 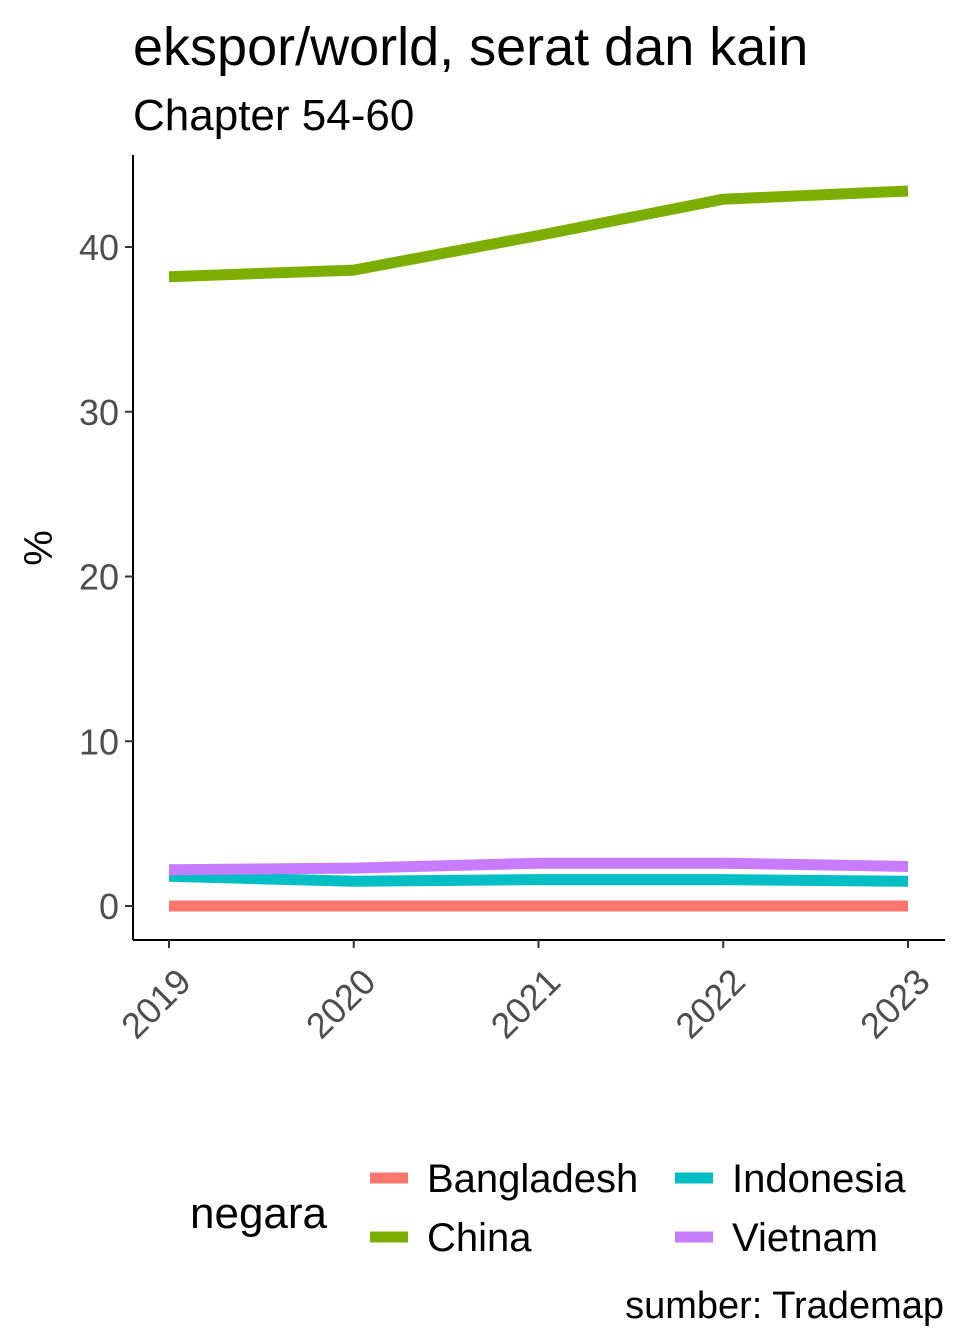 I want to click on x-tick-label: 2019, so click(x=156, y=1004).